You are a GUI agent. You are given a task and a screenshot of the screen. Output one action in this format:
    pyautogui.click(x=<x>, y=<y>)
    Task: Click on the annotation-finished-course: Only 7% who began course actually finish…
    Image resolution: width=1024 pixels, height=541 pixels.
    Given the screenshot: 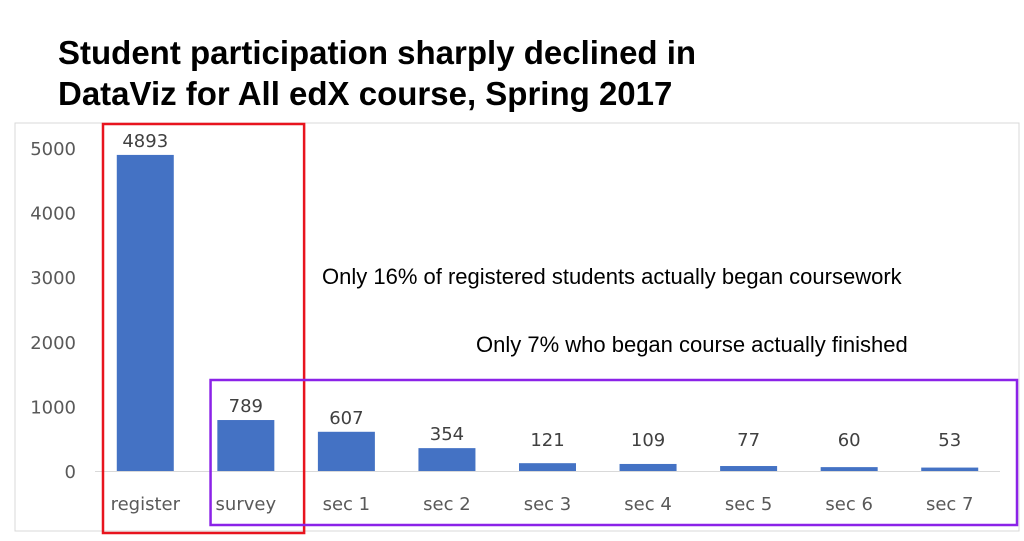 What is the action you would take?
    pyautogui.click(x=692, y=344)
    